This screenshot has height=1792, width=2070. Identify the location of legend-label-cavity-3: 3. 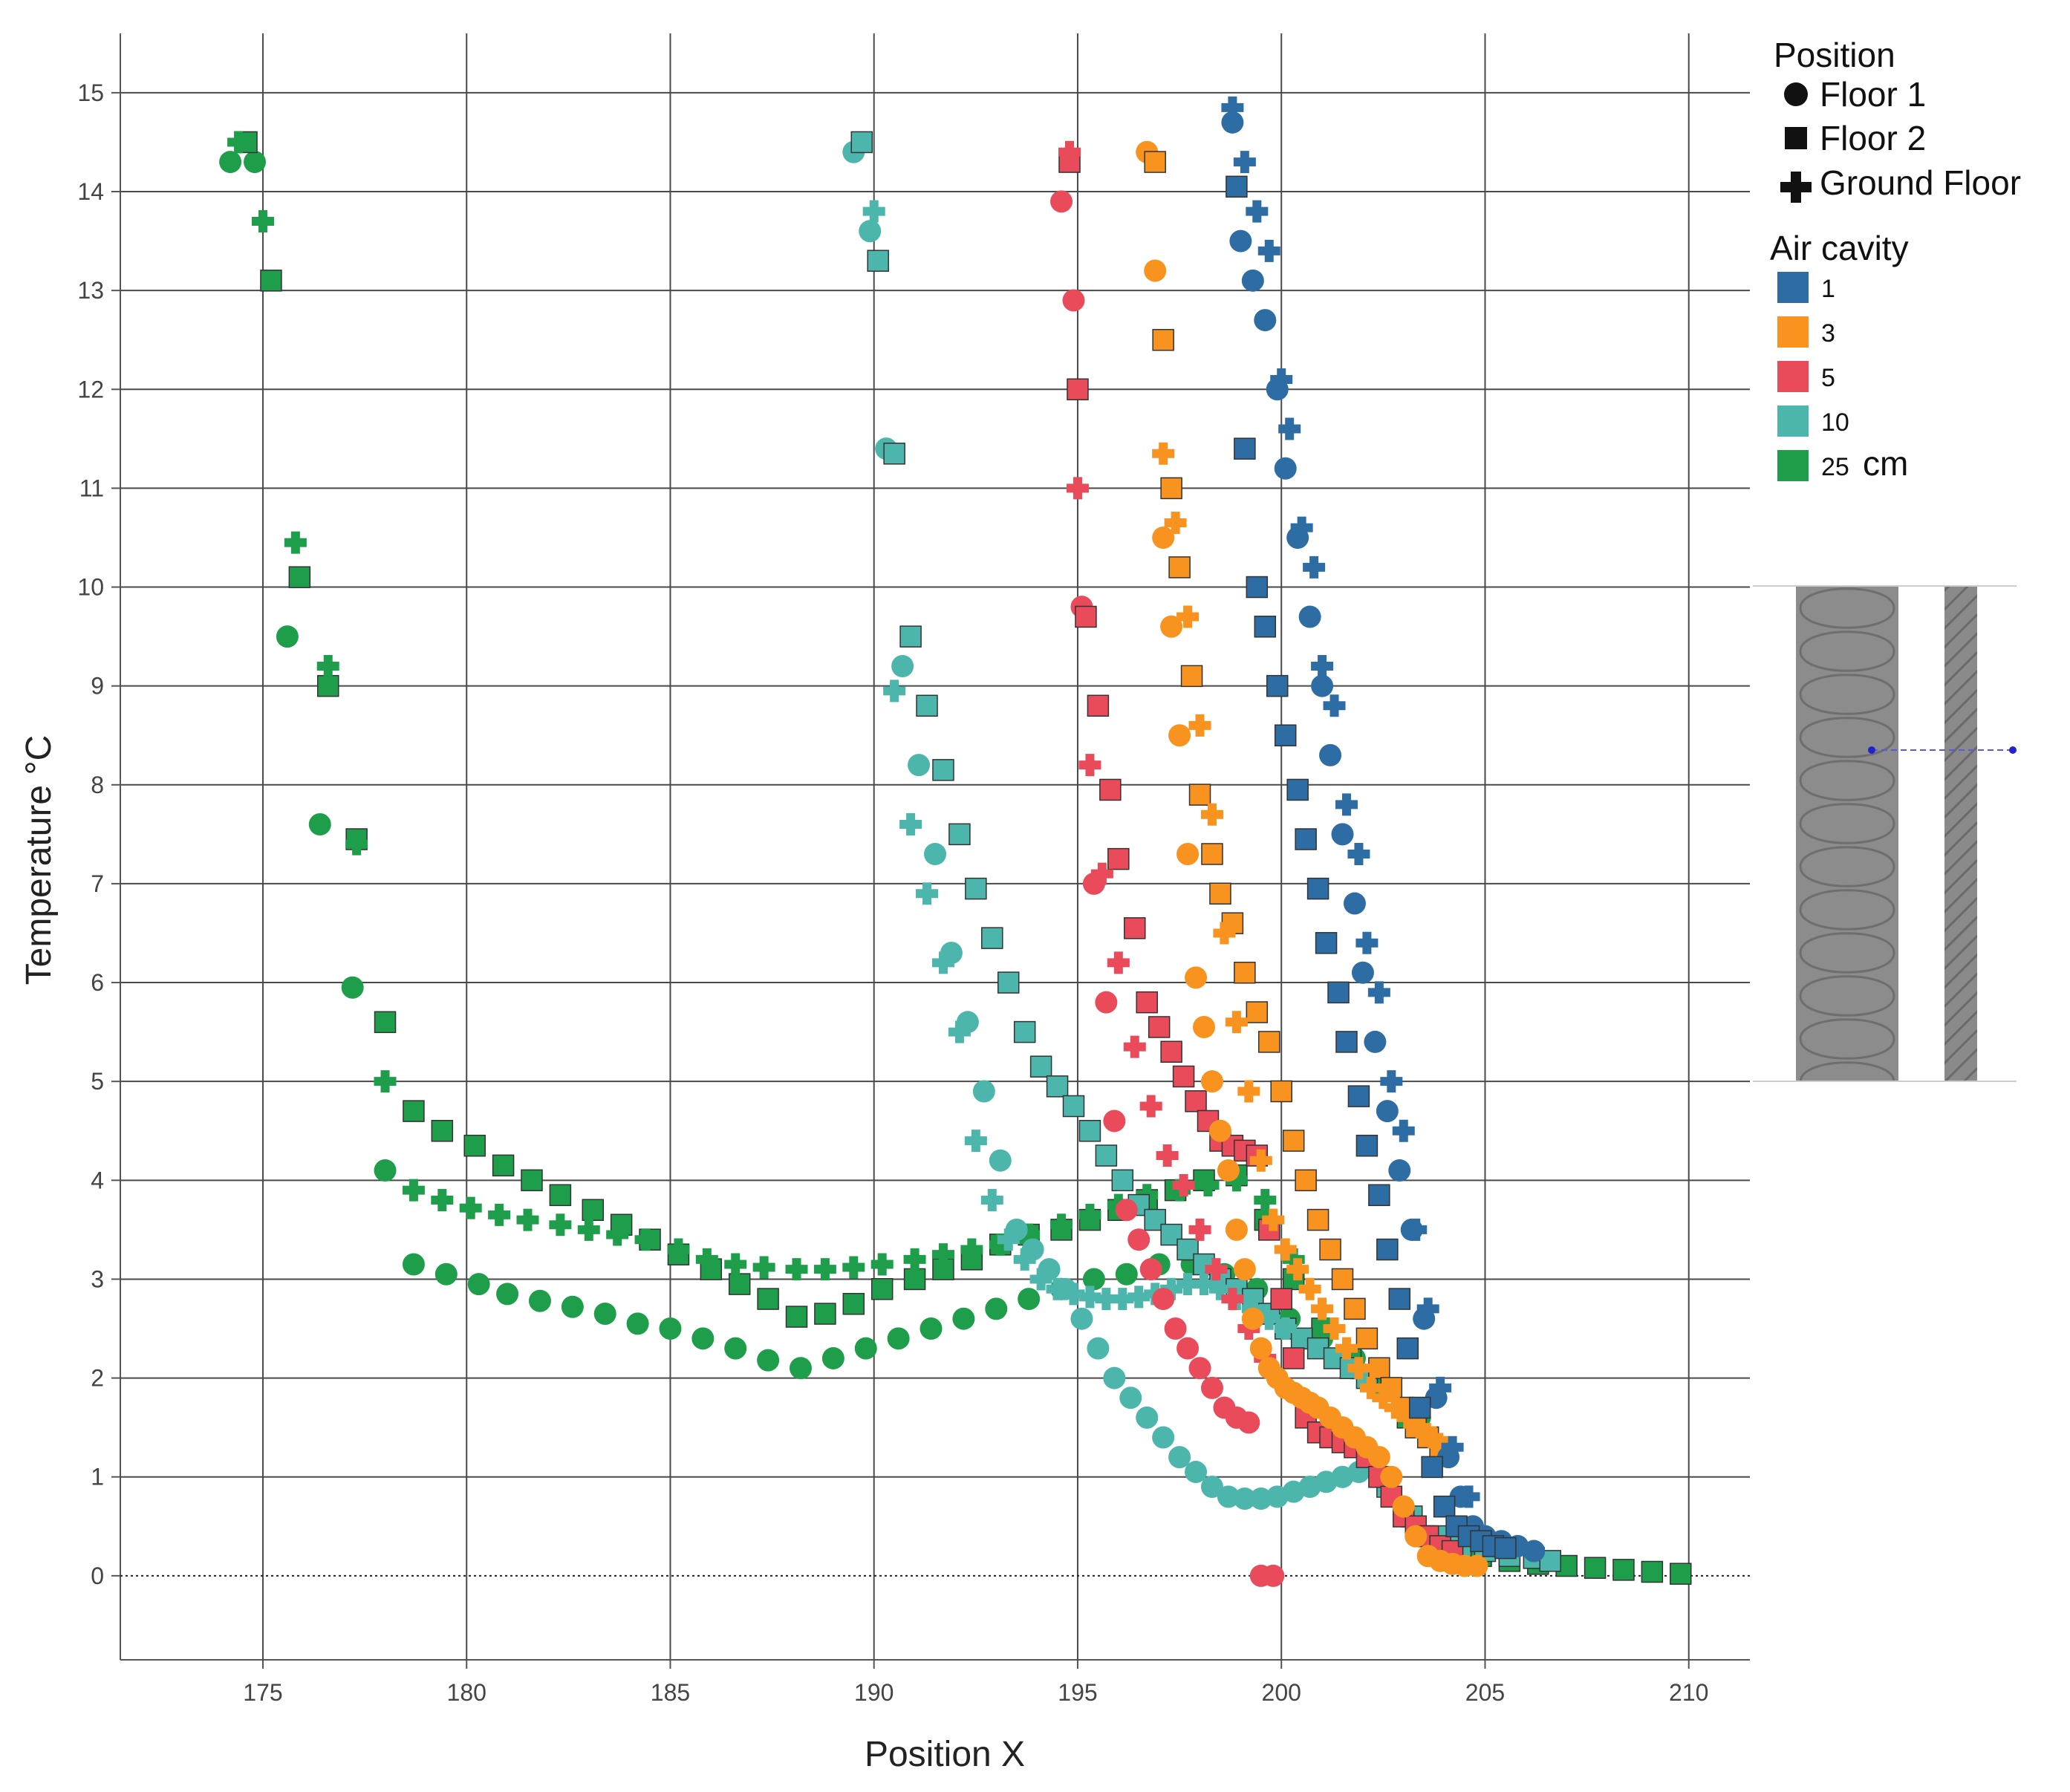
(1828, 333).